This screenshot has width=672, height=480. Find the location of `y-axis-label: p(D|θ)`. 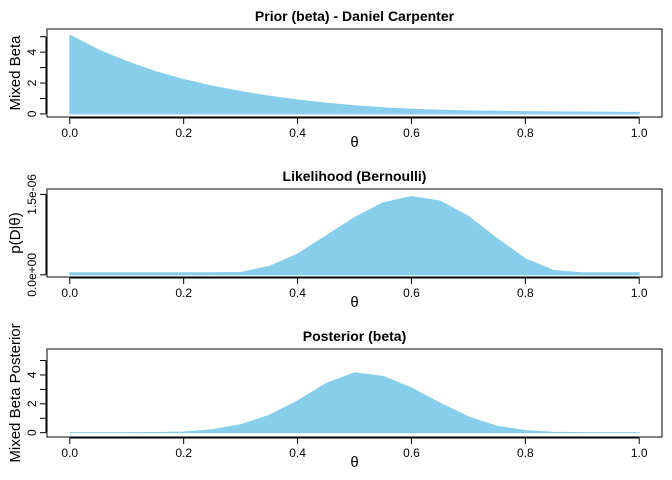

y-axis-label: p(D|θ) is located at coordinates (15, 232).